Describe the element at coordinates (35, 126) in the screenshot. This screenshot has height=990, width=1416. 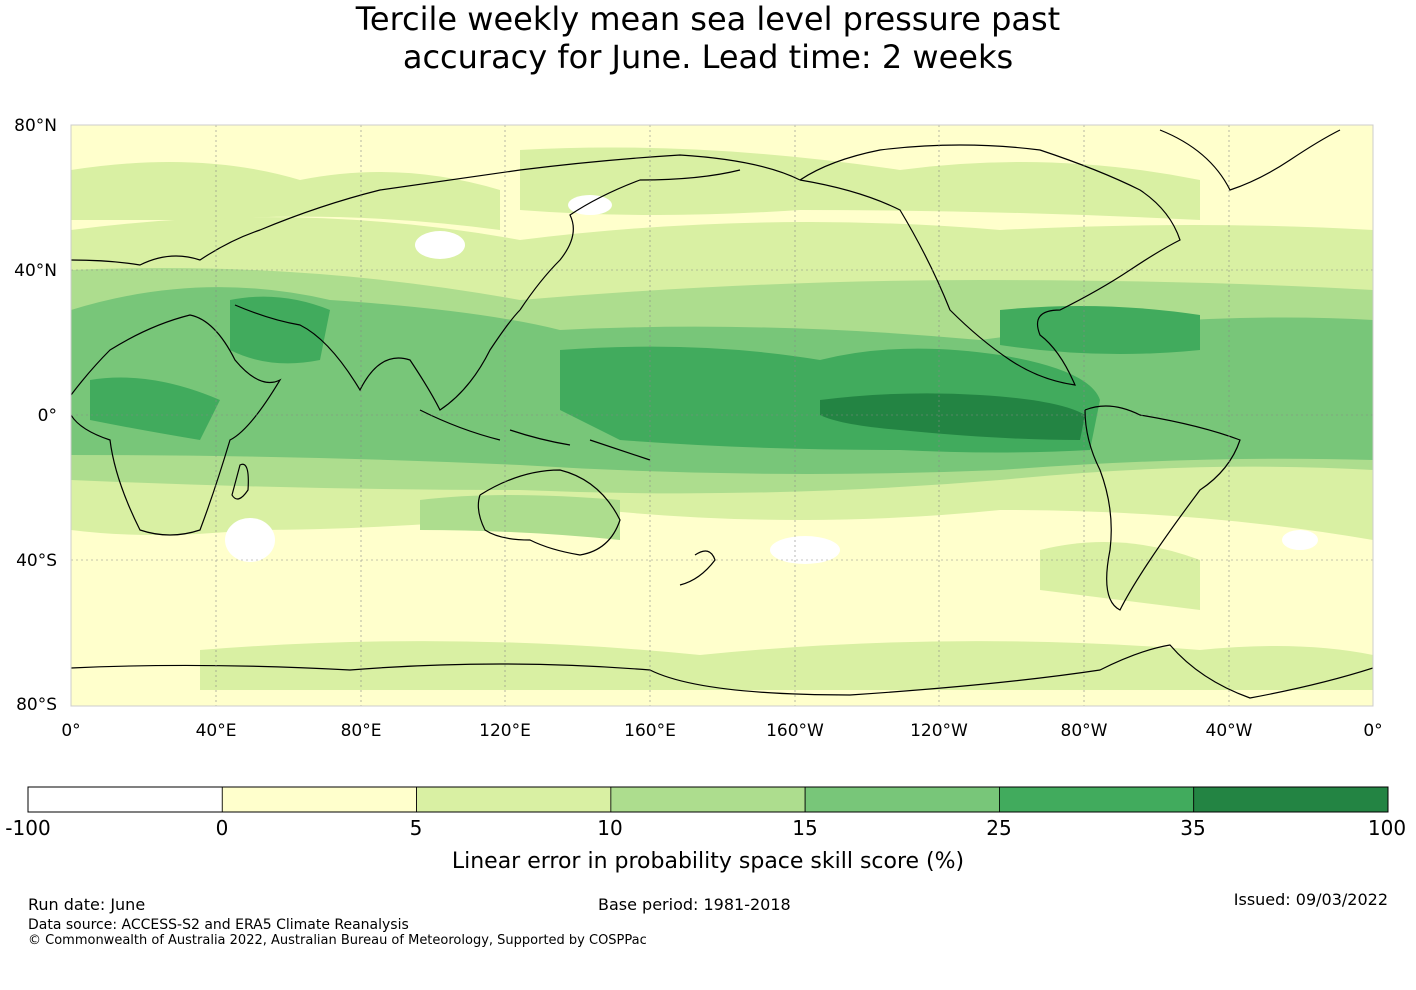
I see `lat-label-80n: 80°N` at that location.